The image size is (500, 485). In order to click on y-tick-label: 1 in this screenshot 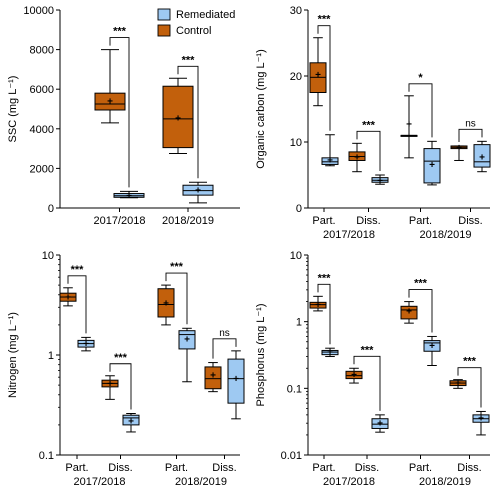, I will do `click(299, 323)`.